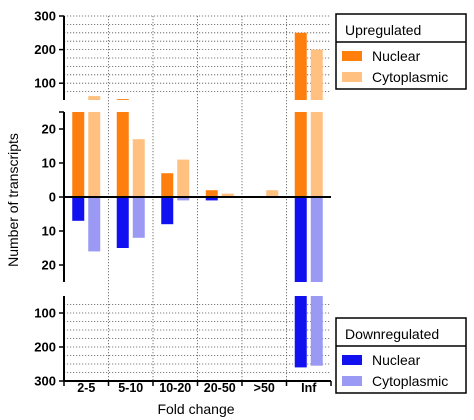 The height and width of the screenshot is (420, 474). Describe the element at coordinates (396, 360) in the screenshot. I see `legend-downregulated-nuclear-label: Nuclear` at that location.